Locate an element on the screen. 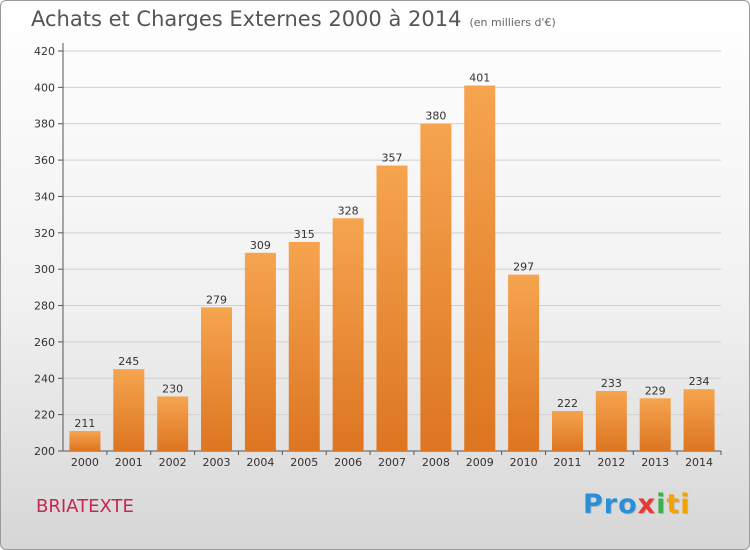 Image resolution: width=750 pixels, height=550 pixels. x-tick-label: 2006 is located at coordinates (348, 462).